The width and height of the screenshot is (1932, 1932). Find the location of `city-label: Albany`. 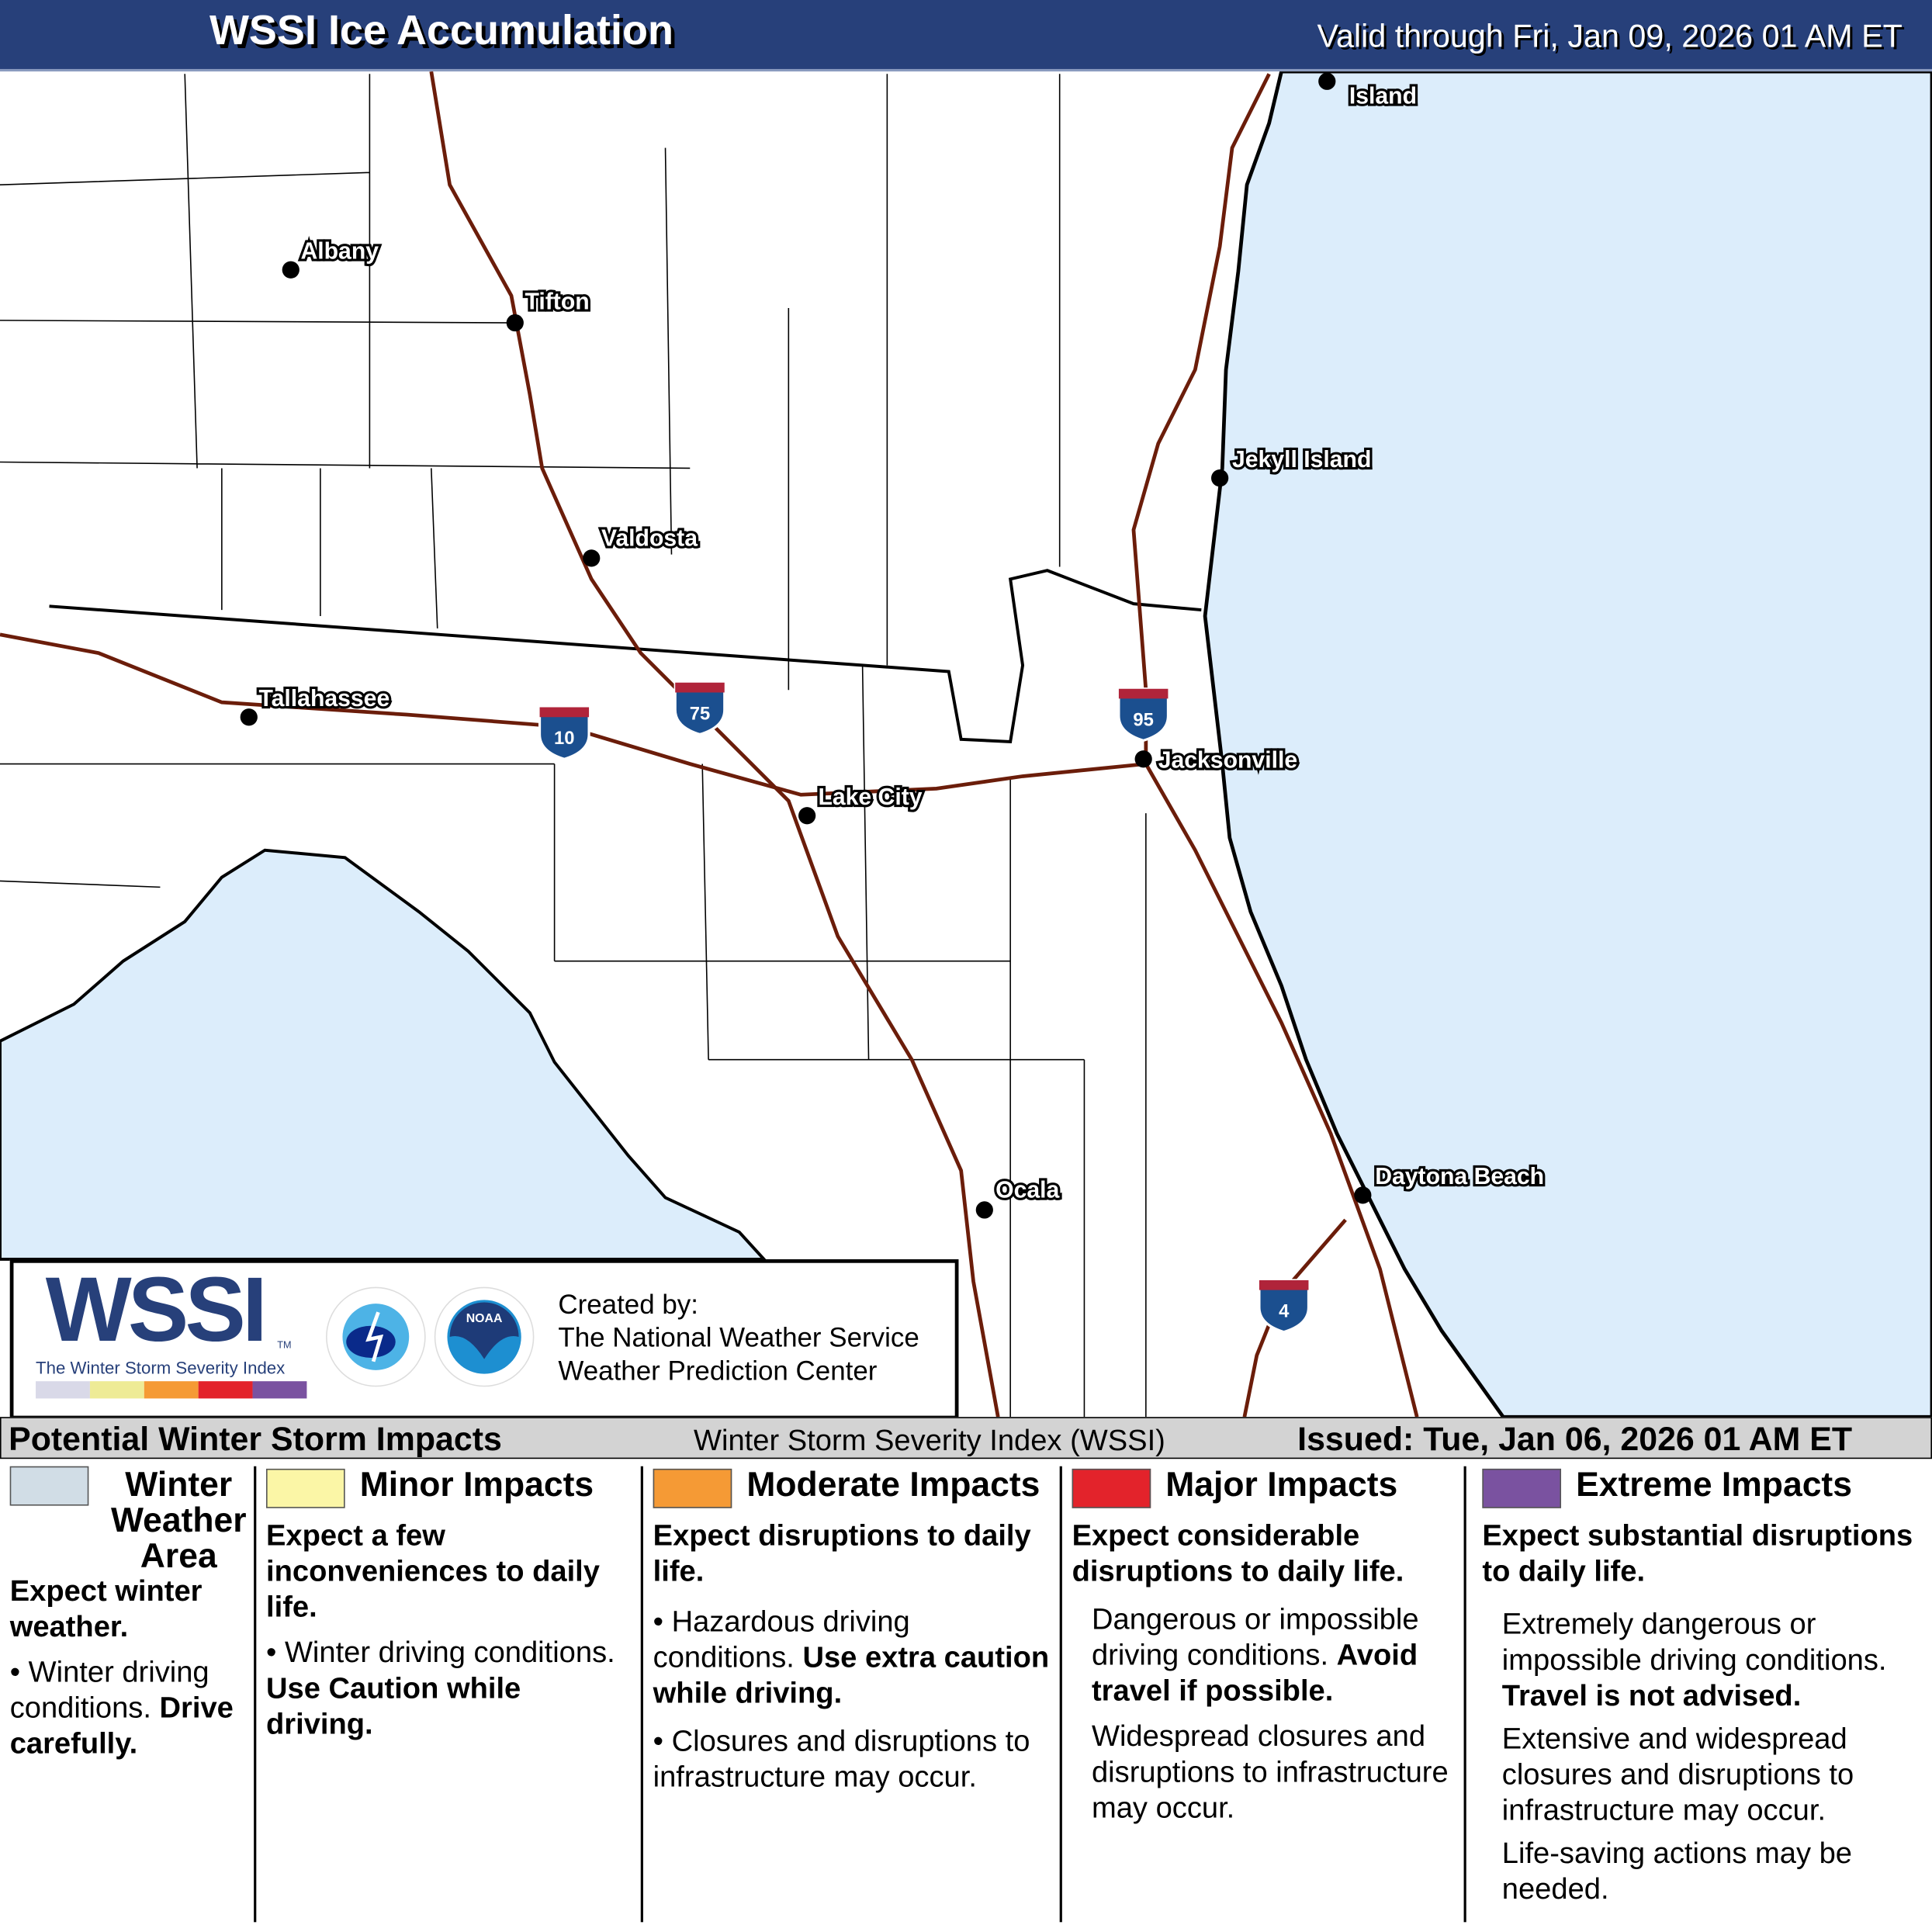

city-label: Albany is located at coordinates (339, 251).